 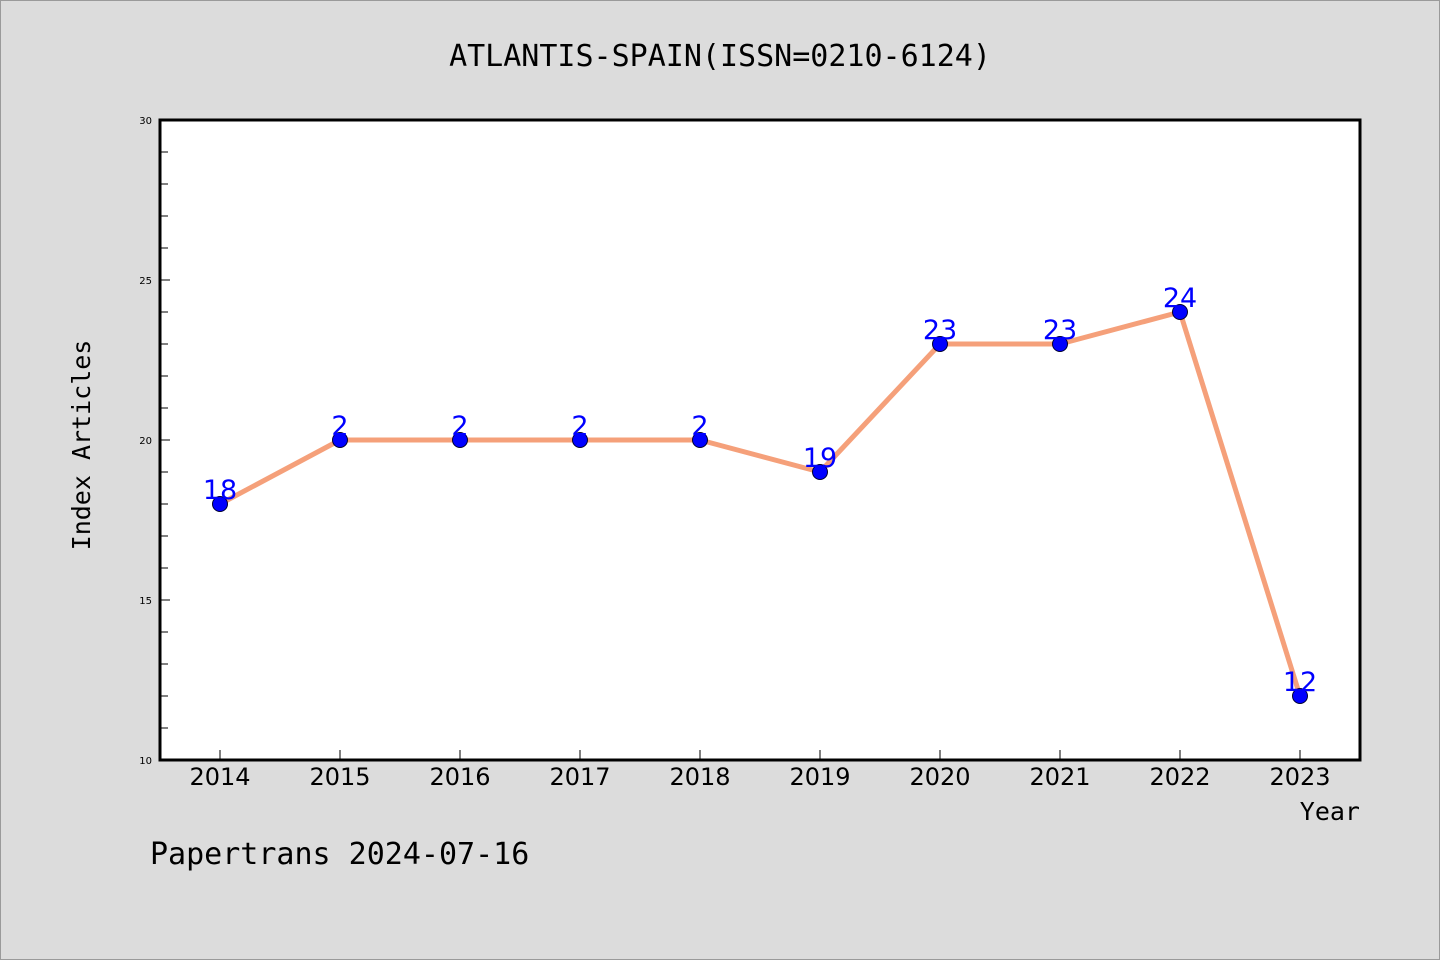 I want to click on x-tick-label: 2020, so click(x=939, y=777).